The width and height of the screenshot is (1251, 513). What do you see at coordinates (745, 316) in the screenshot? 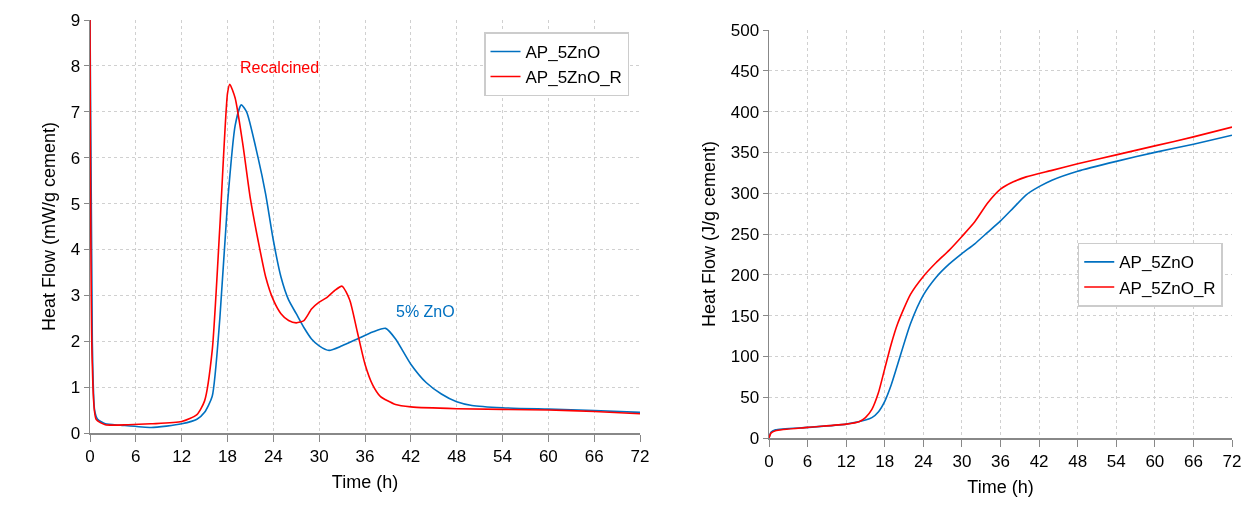
I see `y-tick-label: 150` at bounding box center [745, 316].